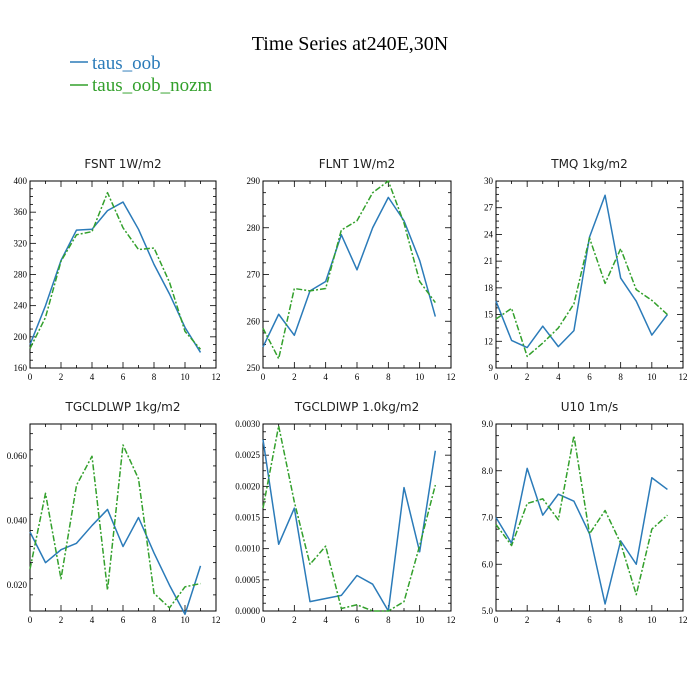  What do you see at coordinates (247, 486) in the screenshot?
I see `y-tick-label: 0.0020` at bounding box center [247, 486].